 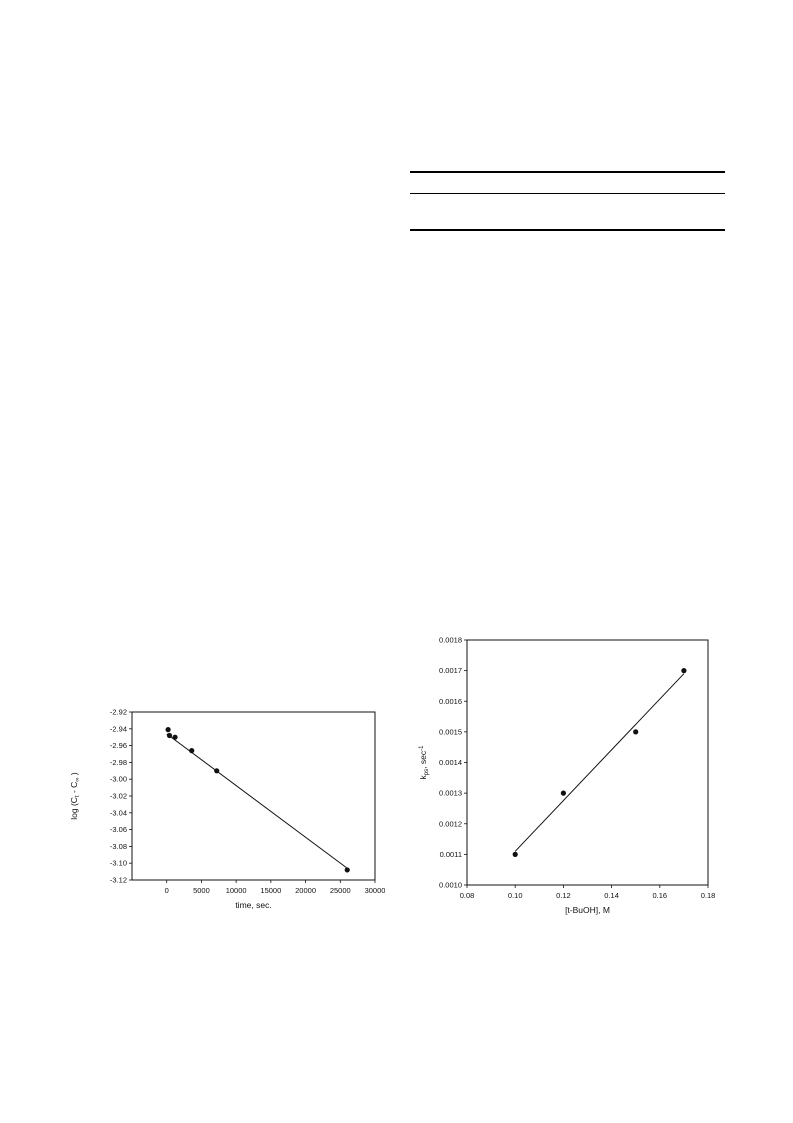 I want to click on y-axis-label: log (Ct - C∞ ), so click(x=75, y=796).